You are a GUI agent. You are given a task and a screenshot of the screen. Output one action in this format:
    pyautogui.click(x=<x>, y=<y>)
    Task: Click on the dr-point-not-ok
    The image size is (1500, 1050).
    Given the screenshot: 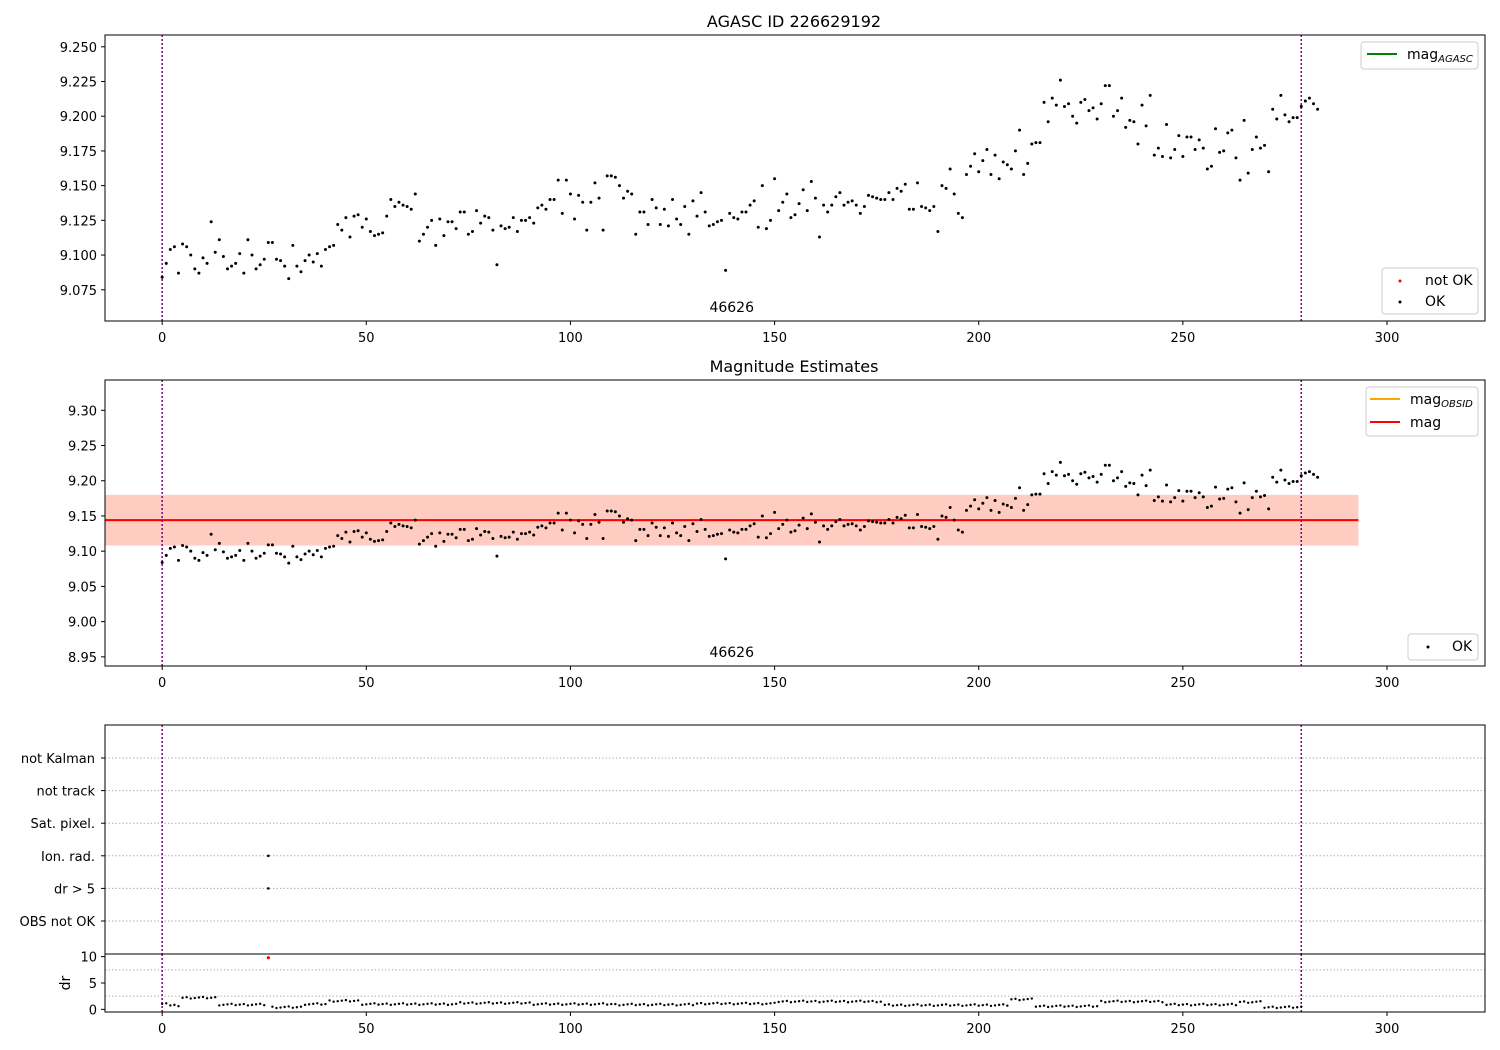 What is the action you would take?
    pyautogui.click(x=268, y=958)
    